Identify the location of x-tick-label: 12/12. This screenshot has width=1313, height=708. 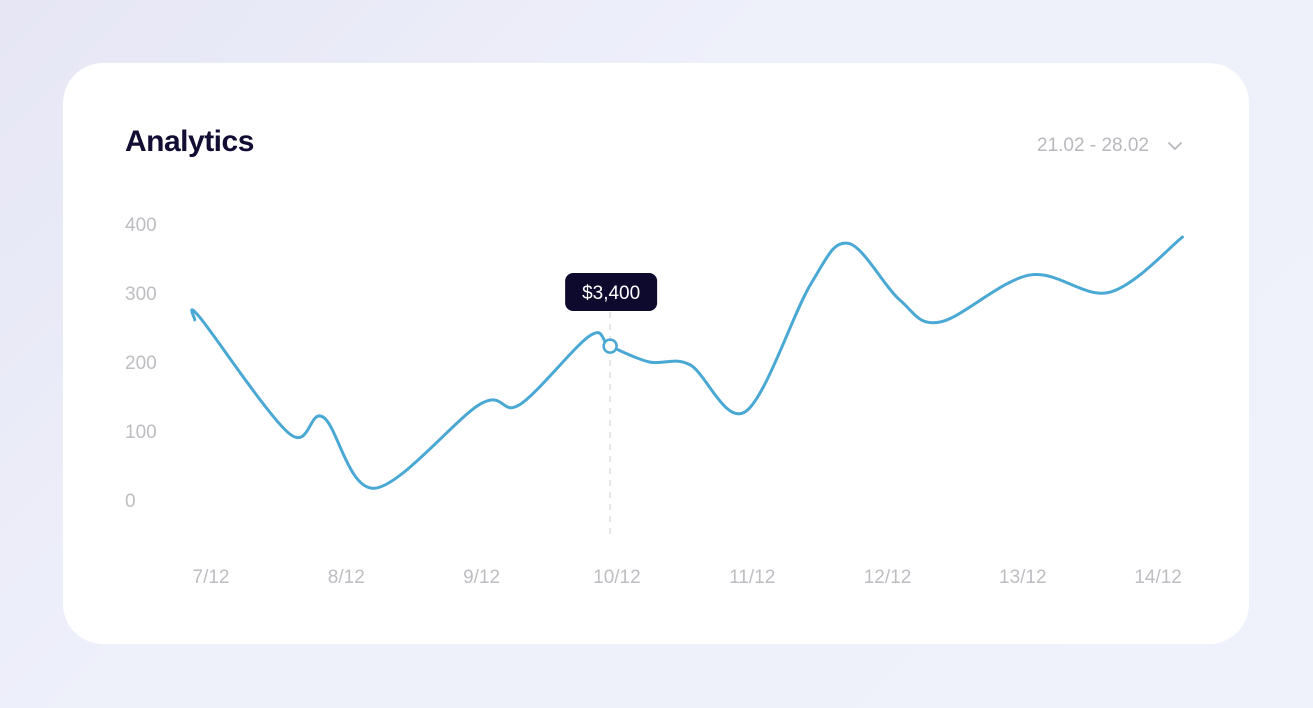
(888, 577).